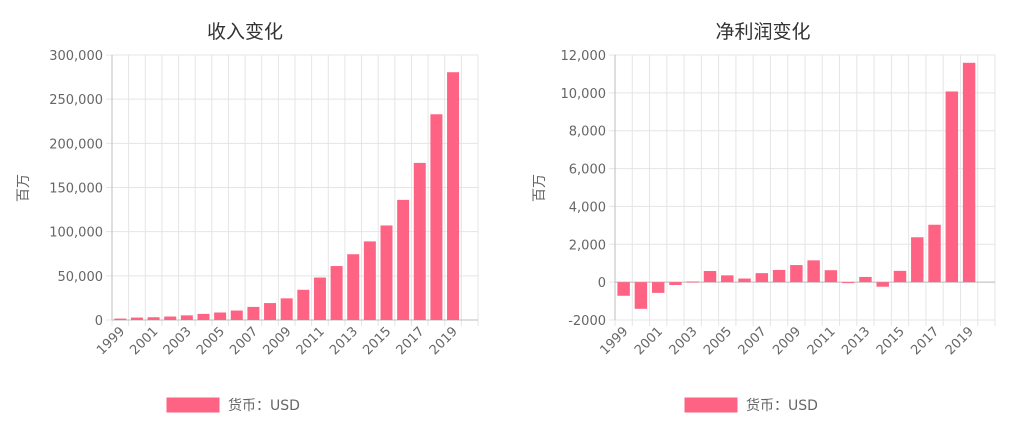 This screenshot has height=430, width=1022. Describe the element at coordinates (81, 277) in the screenshot. I see `y-tick-label: 50,000` at that location.